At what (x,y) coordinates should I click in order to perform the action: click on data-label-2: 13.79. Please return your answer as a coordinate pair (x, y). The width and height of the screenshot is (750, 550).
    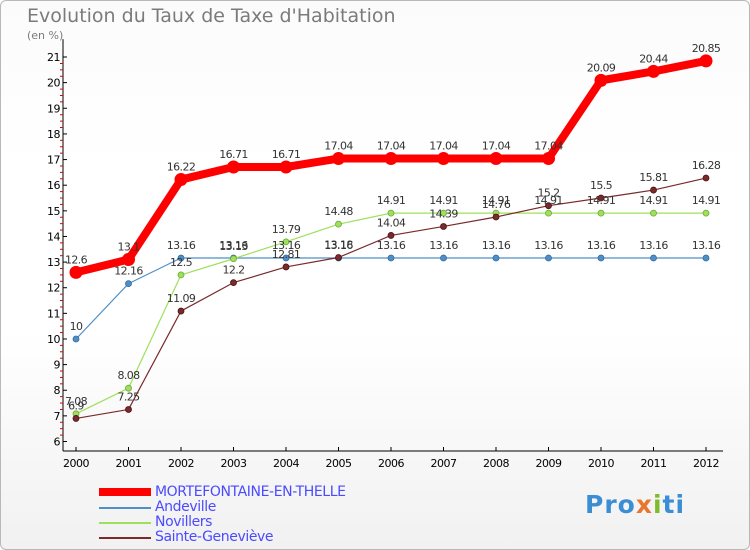
    Looking at the image, I should click on (286, 229).